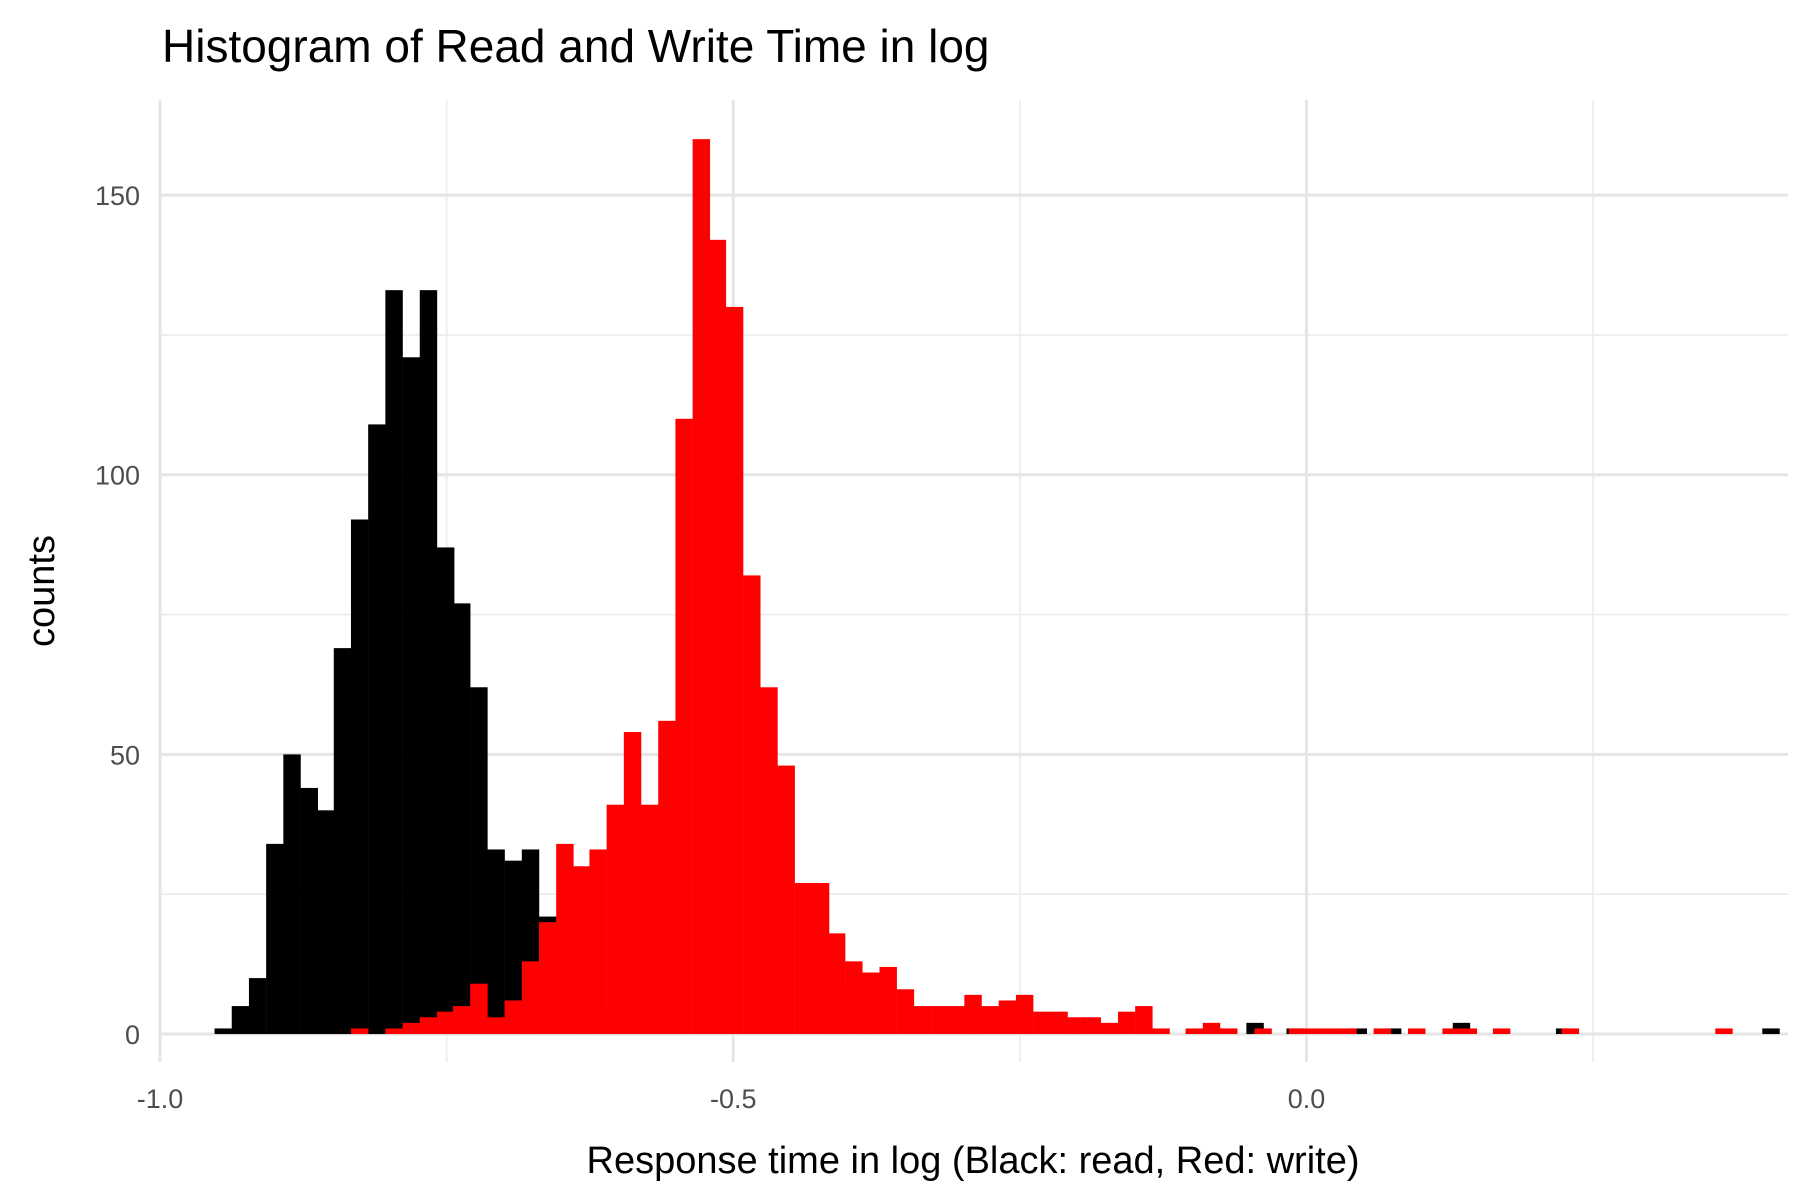 The height and width of the screenshot is (1200, 1800). Describe the element at coordinates (1307, 1099) in the screenshot. I see `x-tick-label: 0.0` at that location.